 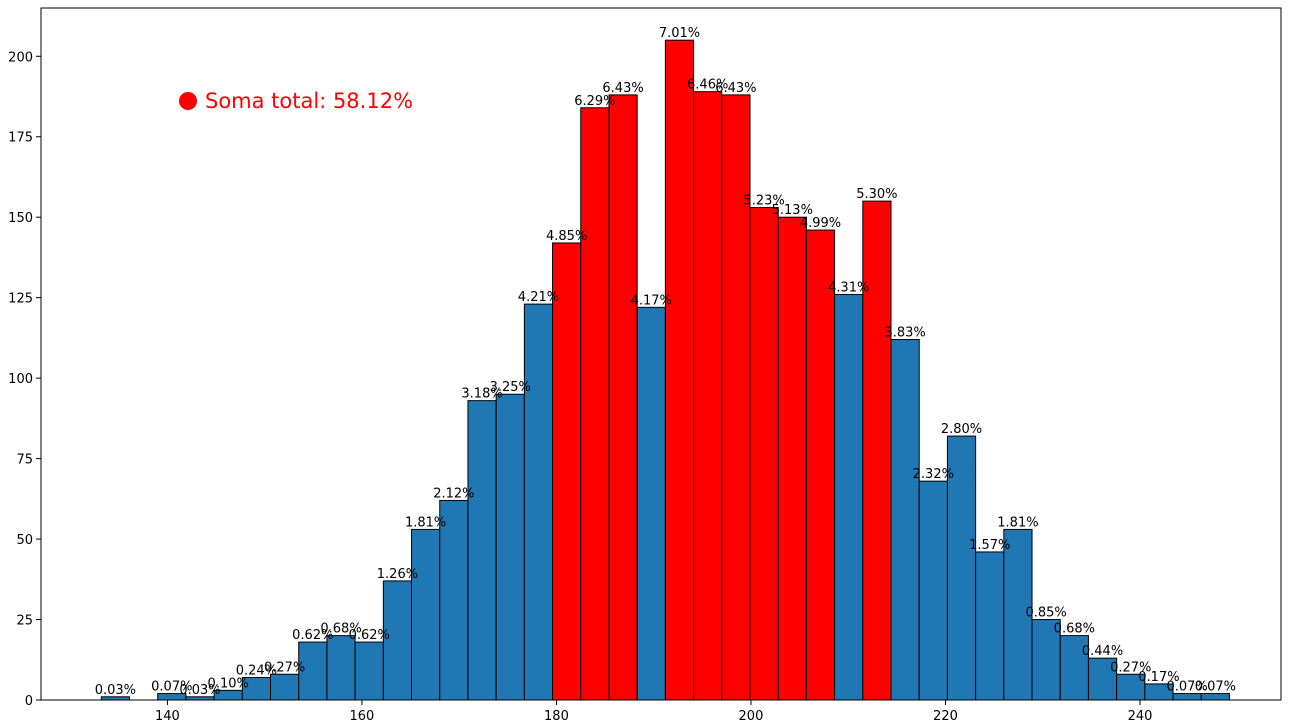 What do you see at coordinates (20, 57) in the screenshot?
I see `y-tick-label: 200` at bounding box center [20, 57].